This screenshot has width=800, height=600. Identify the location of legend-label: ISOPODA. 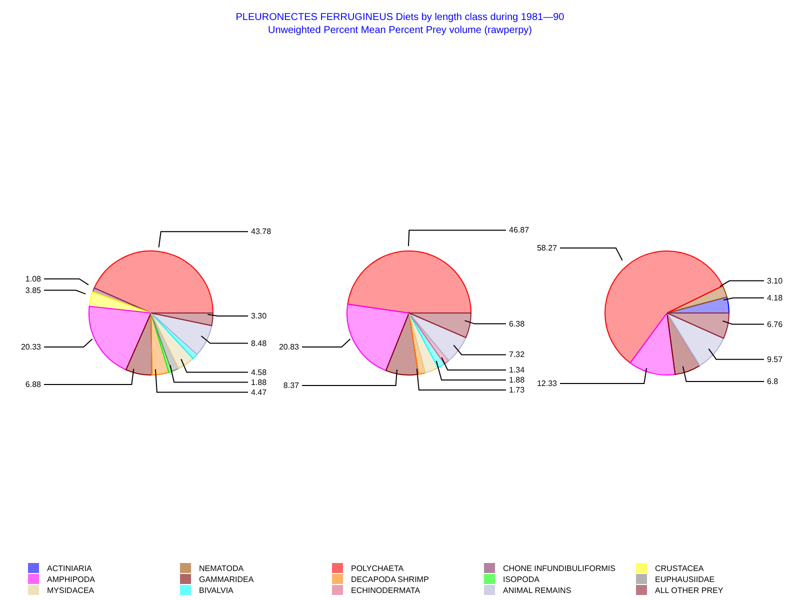
(521, 579).